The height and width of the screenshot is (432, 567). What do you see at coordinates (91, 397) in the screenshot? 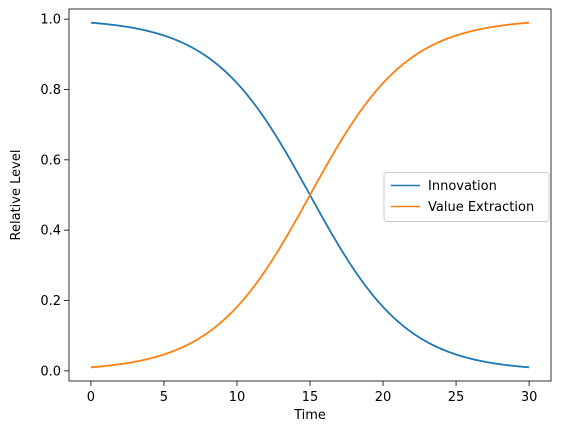
I see `x-tick-label: 0` at bounding box center [91, 397].